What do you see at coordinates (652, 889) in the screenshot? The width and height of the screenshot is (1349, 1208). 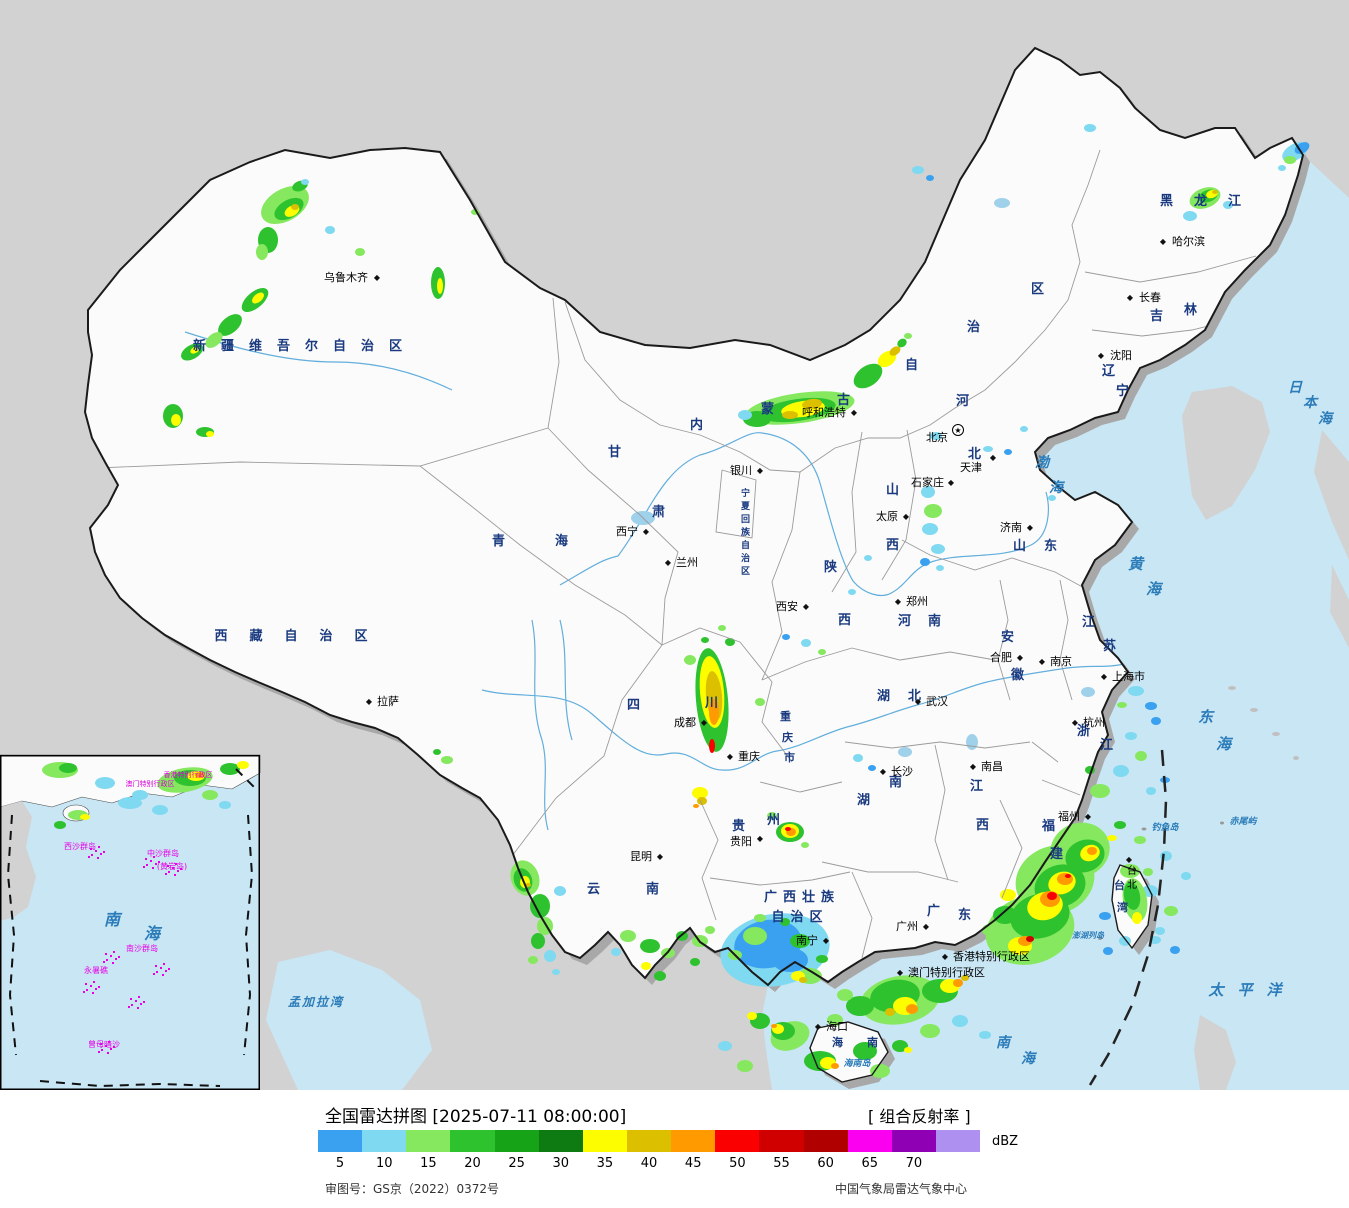 I see `province-label: 南` at bounding box center [652, 889].